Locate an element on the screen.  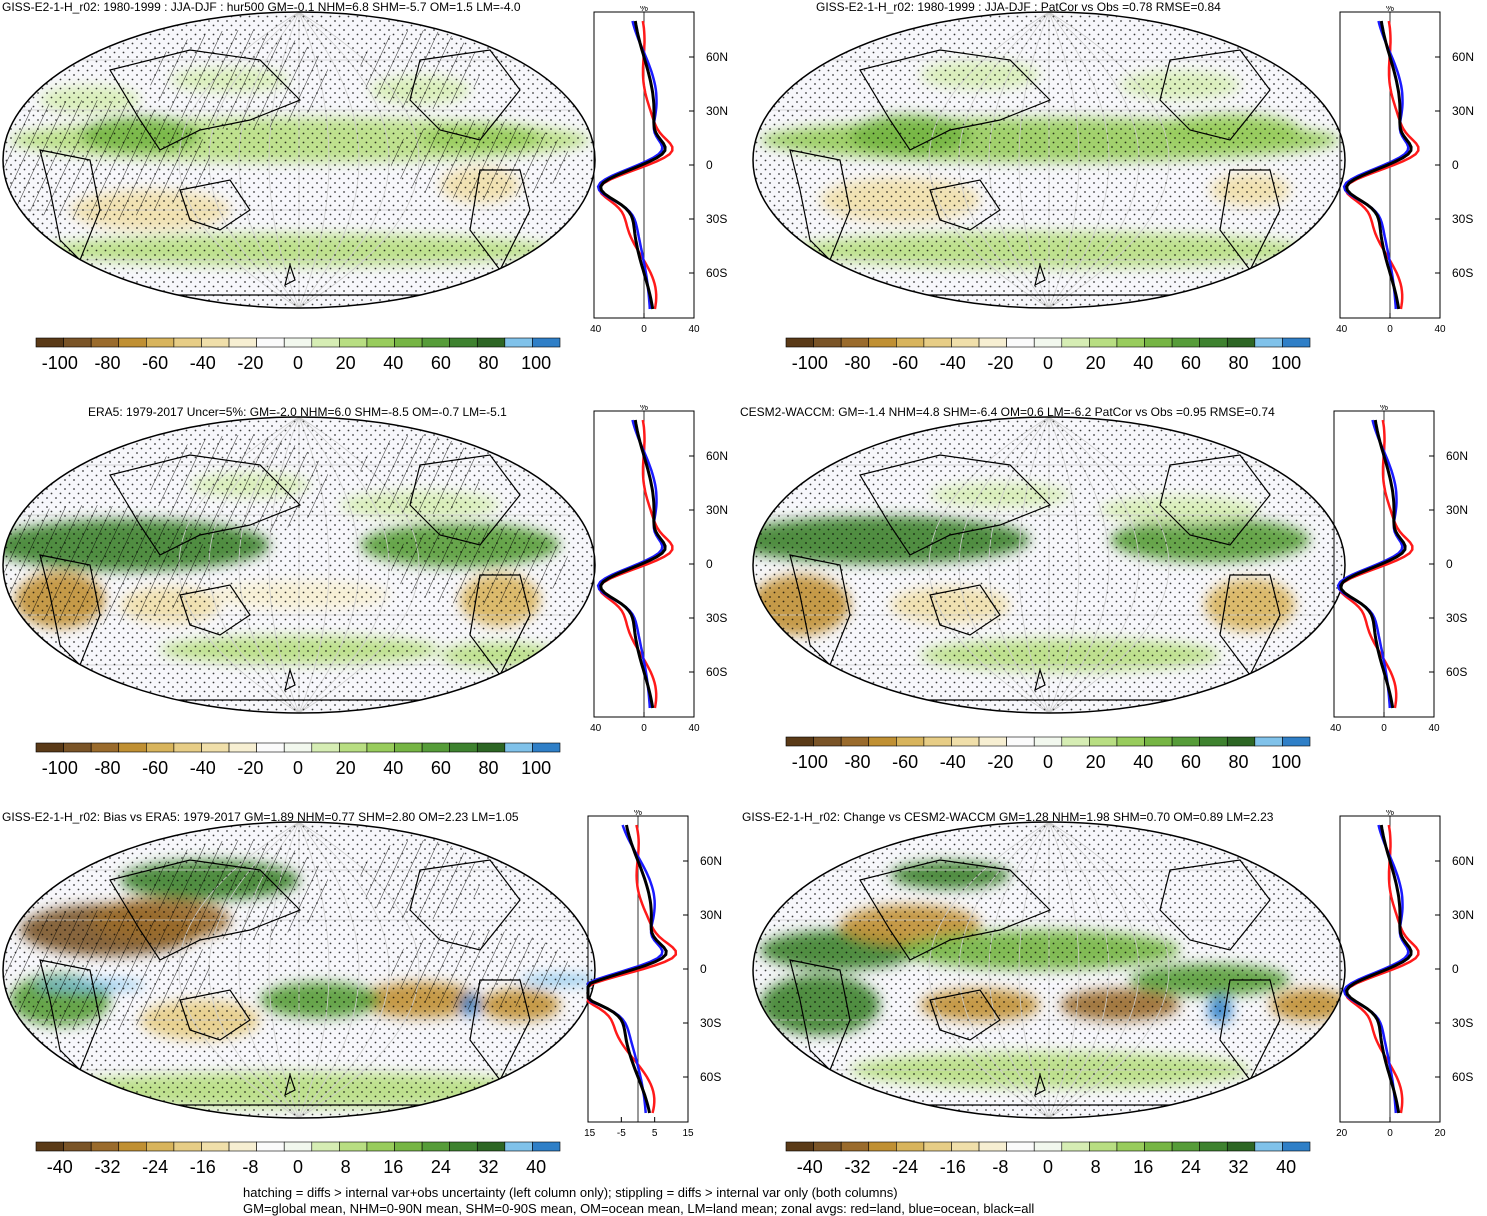
colorbar-label: 40 is located at coordinates (393, 363).